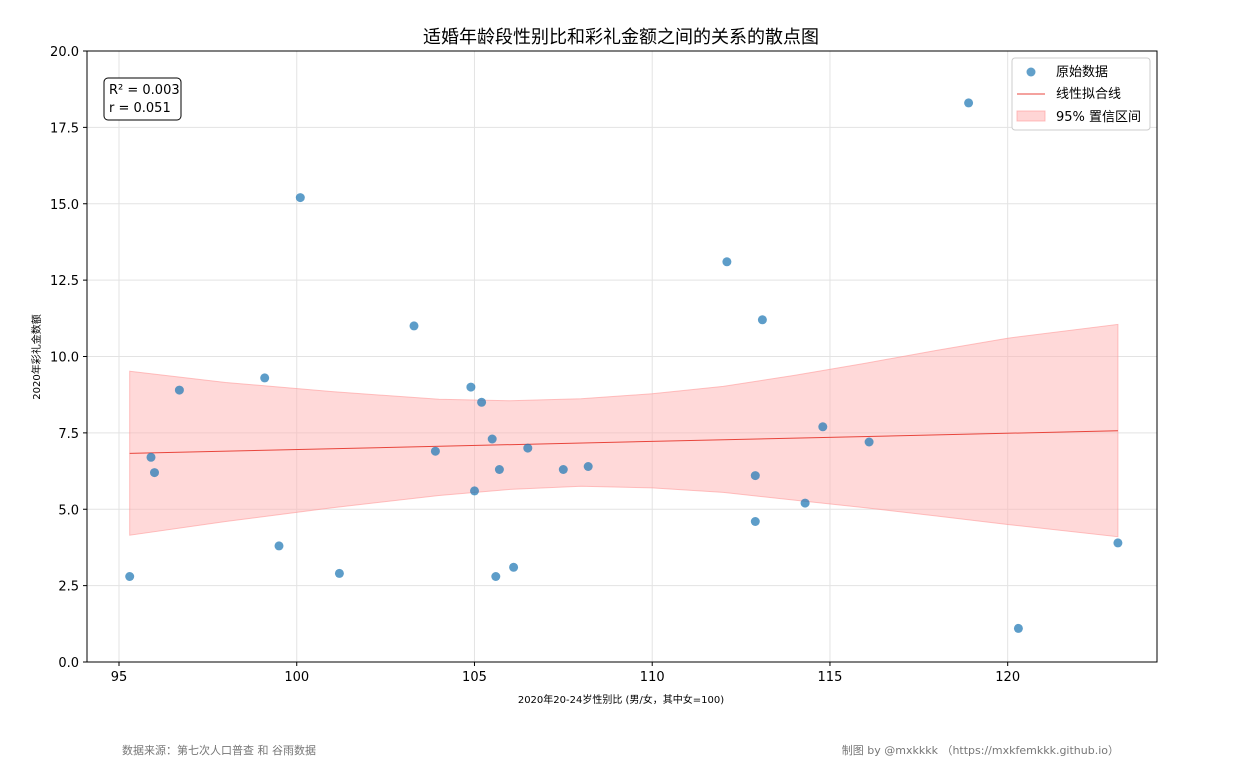  What do you see at coordinates (68, 510) in the screenshot?
I see `y-tick-label: 5.0` at bounding box center [68, 510].